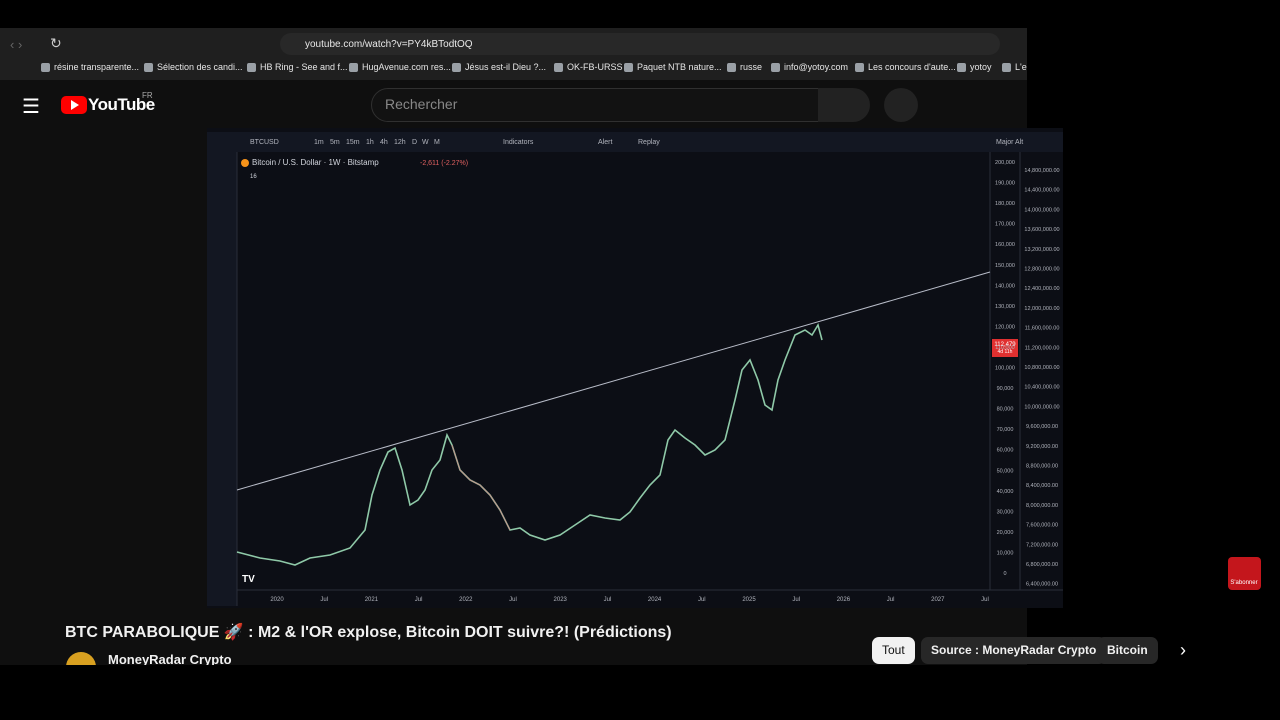  Describe the element at coordinates (319, 142) in the screenshot. I see `tv-toolbar-item: 1m` at that location.